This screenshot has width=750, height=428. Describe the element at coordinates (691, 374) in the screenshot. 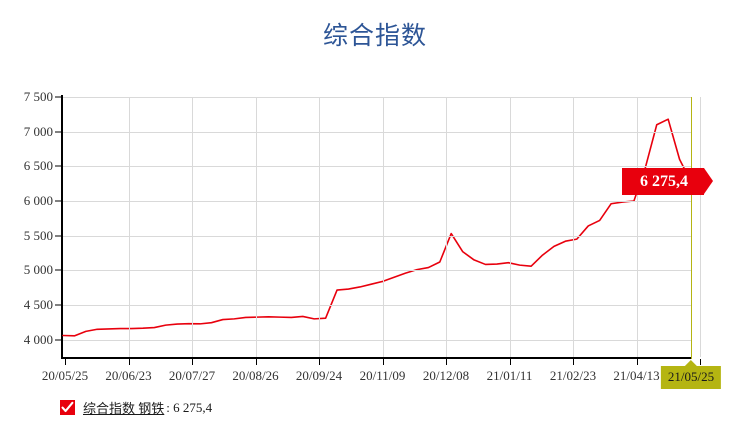

I see `x-axis-cursor-label: 21/05/25` at that location.